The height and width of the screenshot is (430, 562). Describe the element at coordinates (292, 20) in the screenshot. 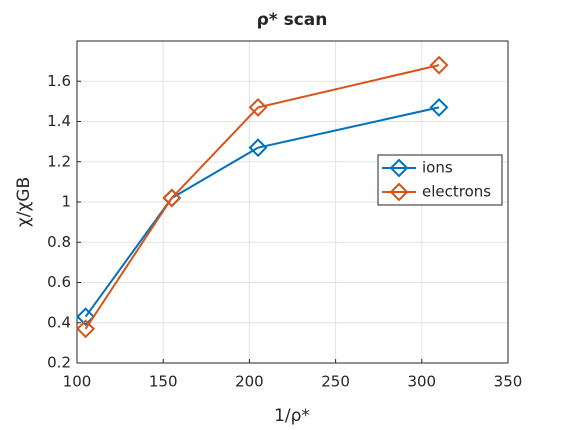

I see `chart-title: ρ* scan` at that location.